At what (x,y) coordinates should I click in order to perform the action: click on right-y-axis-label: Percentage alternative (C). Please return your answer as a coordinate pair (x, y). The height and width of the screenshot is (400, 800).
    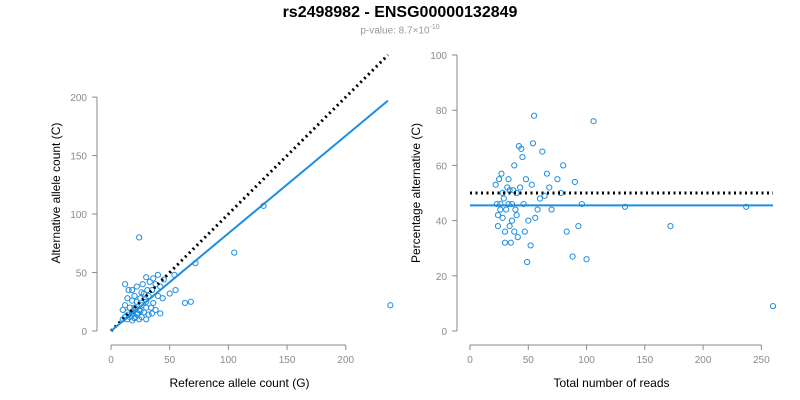
    Looking at the image, I should click on (416, 193).